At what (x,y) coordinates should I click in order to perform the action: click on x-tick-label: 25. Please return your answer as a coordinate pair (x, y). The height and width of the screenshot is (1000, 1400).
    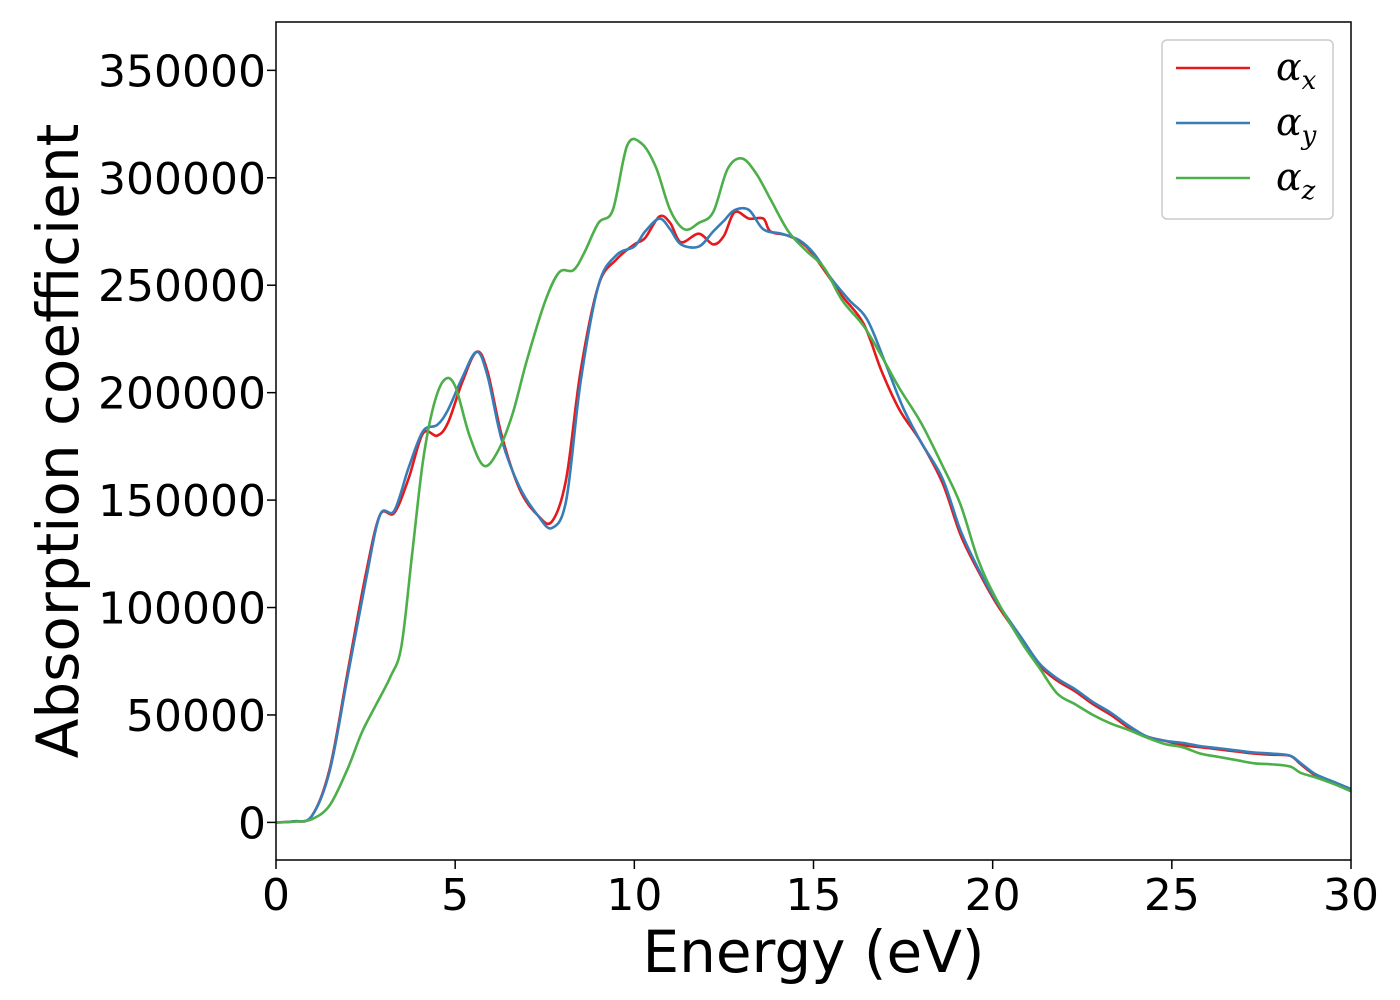
    Looking at the image, I should click on (1172, 895).